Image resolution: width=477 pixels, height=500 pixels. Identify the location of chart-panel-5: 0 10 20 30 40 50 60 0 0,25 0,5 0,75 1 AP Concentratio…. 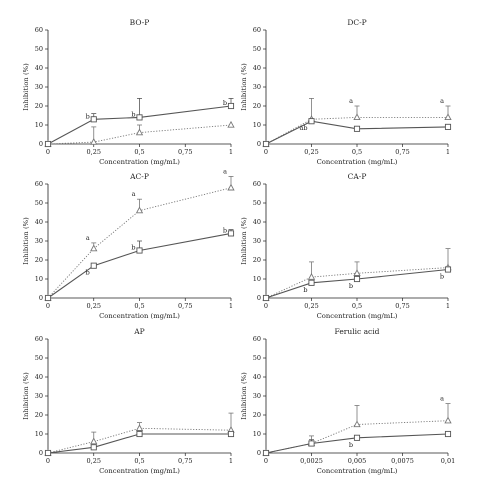
(128, 401).